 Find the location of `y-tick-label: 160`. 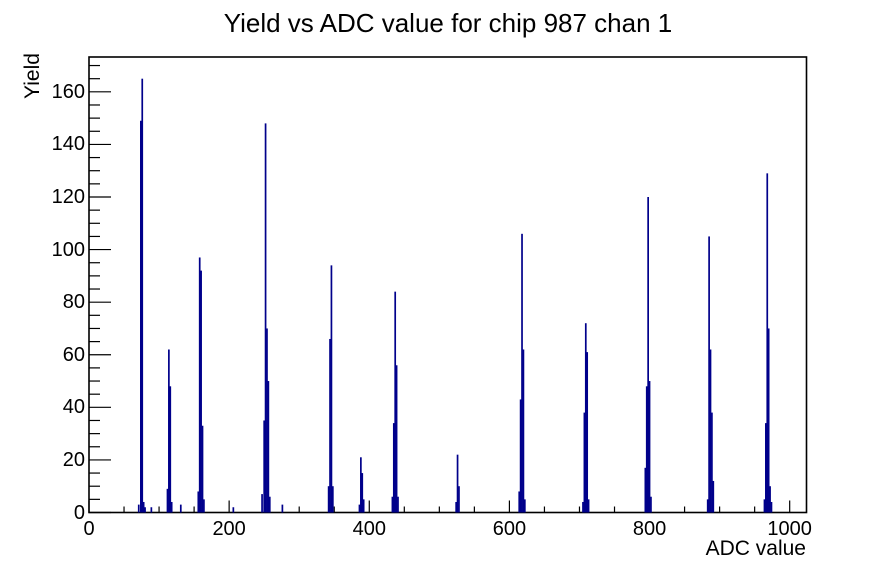

y-tick-label: 160 is located at coordinates (68, 91).